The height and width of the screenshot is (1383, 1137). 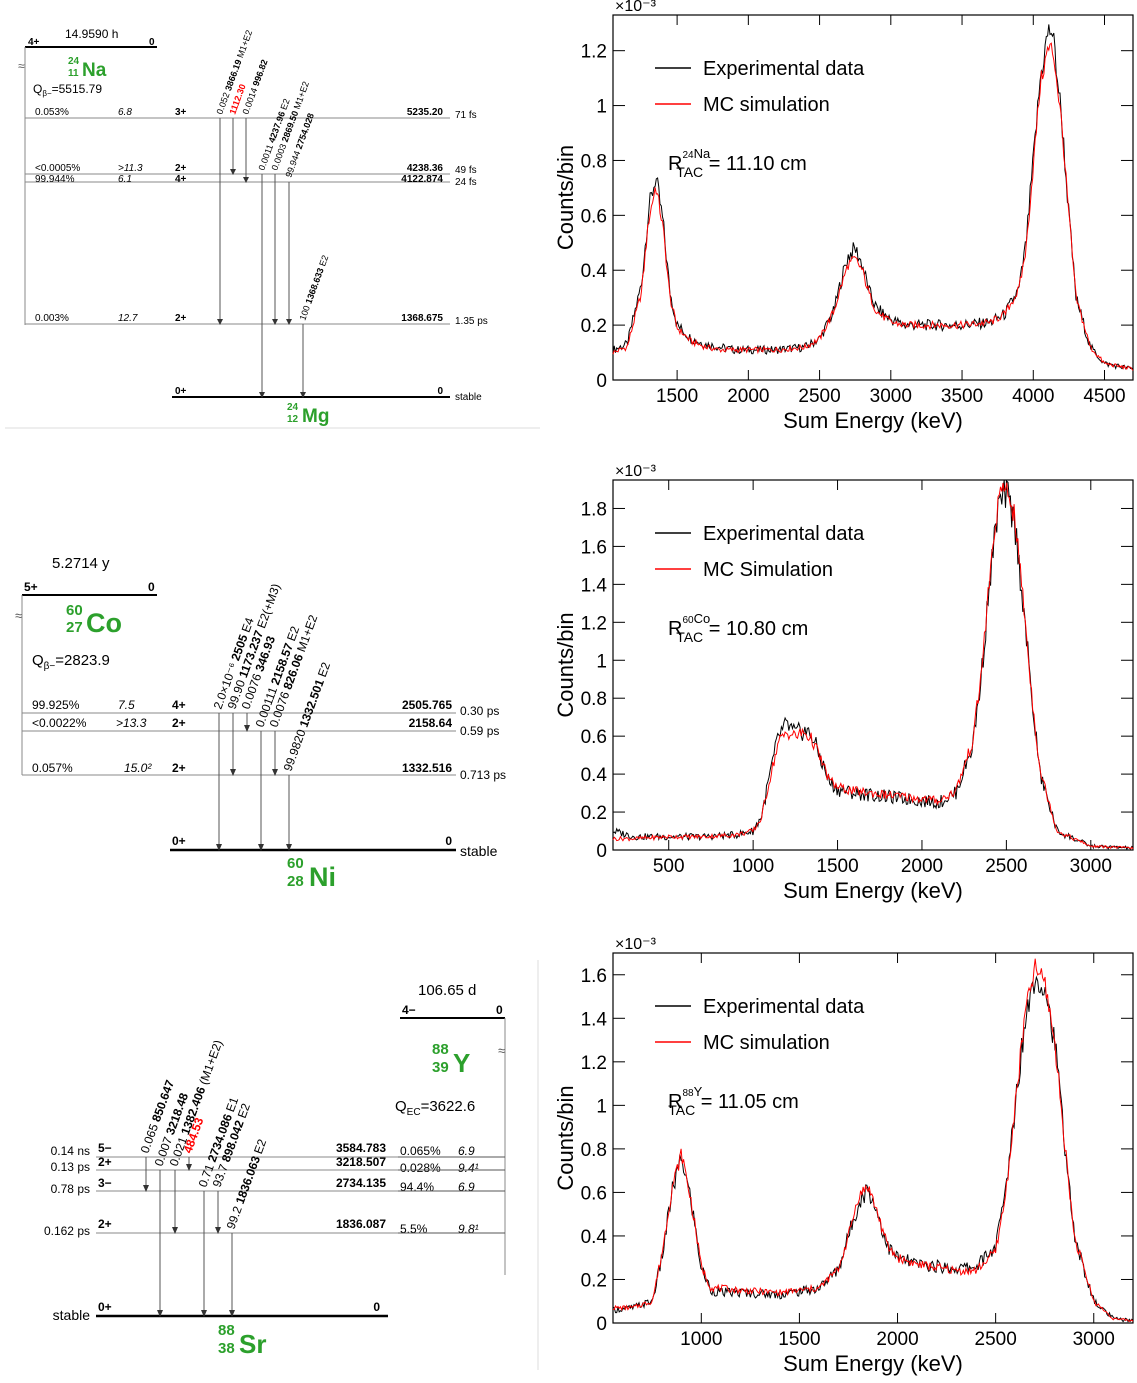 I want to click on series-line-experimental, so click(x=873, y=1149).